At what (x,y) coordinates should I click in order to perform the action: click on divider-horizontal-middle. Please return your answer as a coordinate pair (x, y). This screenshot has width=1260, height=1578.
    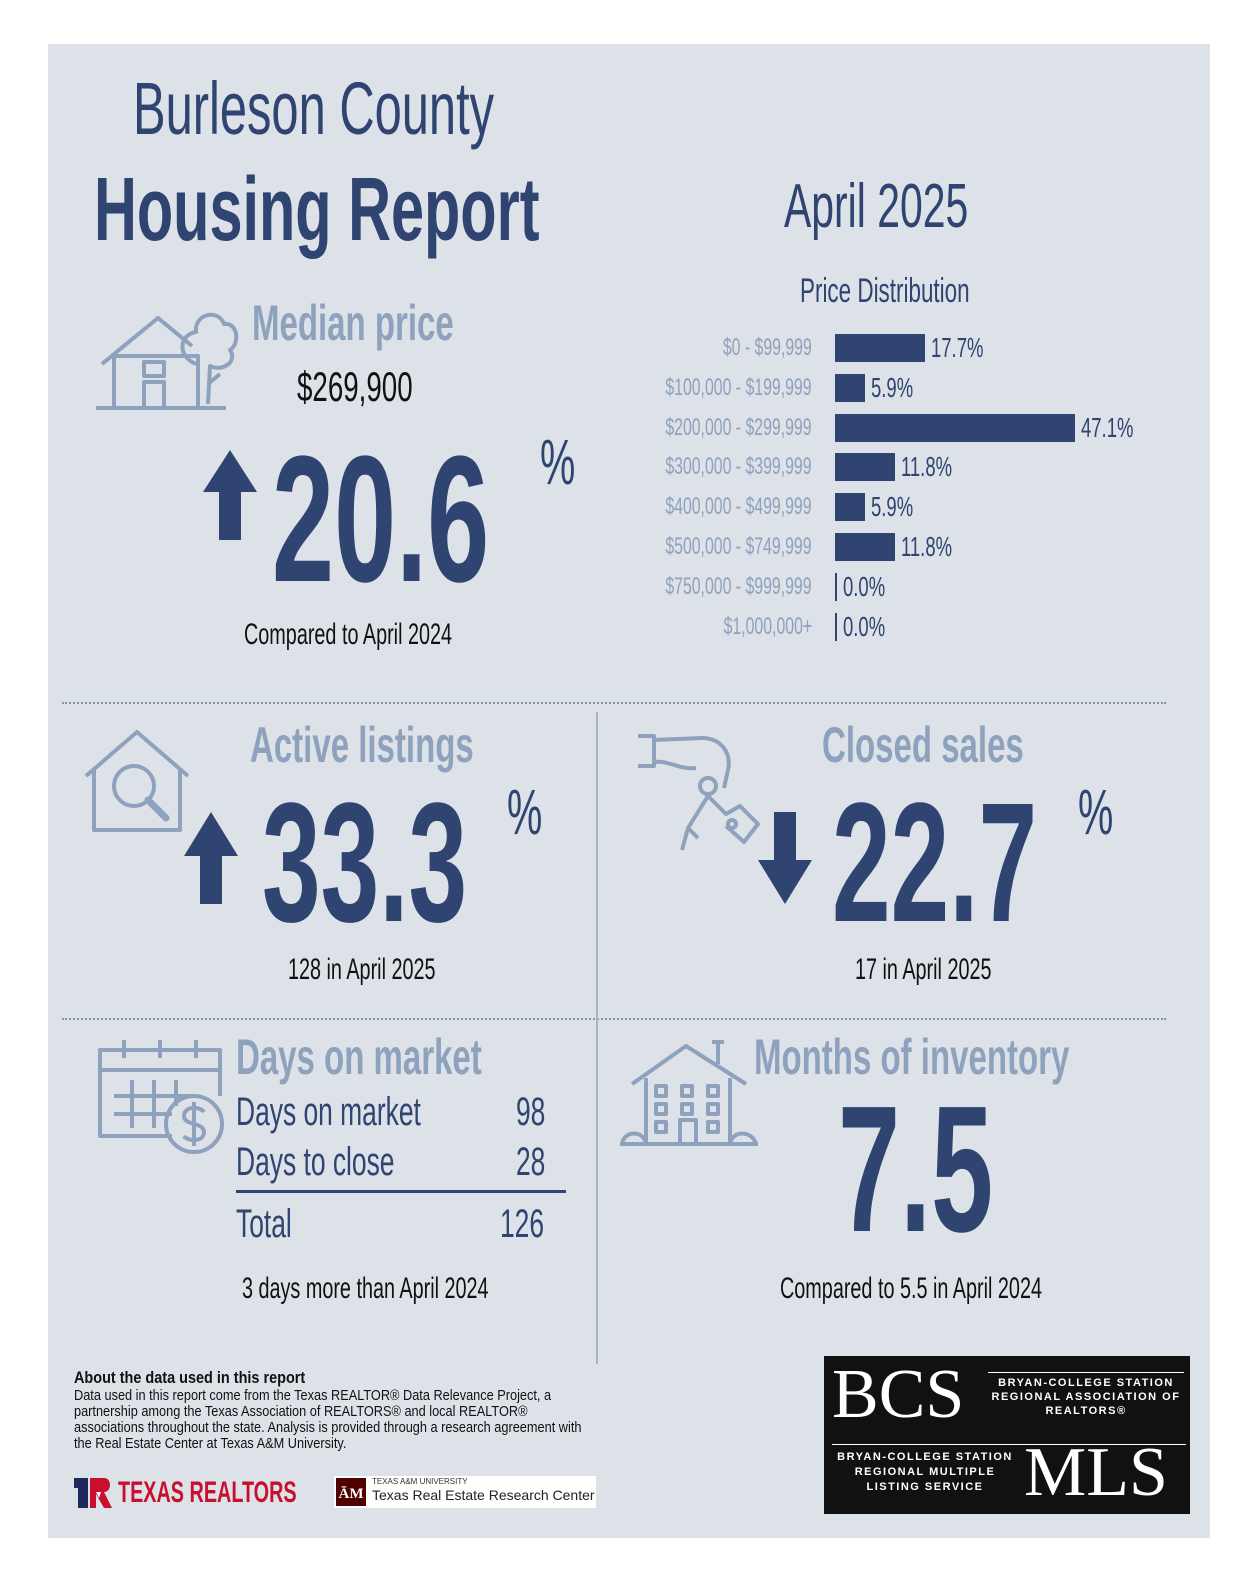
    Looking at the image, I should click on (614, 1019).